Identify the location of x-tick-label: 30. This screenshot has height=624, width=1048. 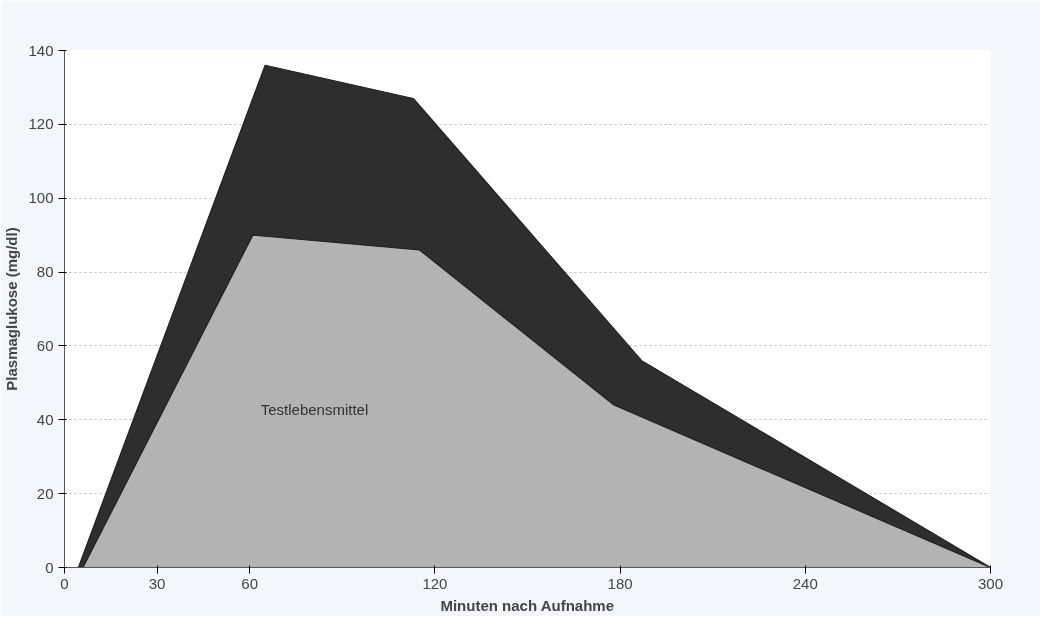
(157, 583).